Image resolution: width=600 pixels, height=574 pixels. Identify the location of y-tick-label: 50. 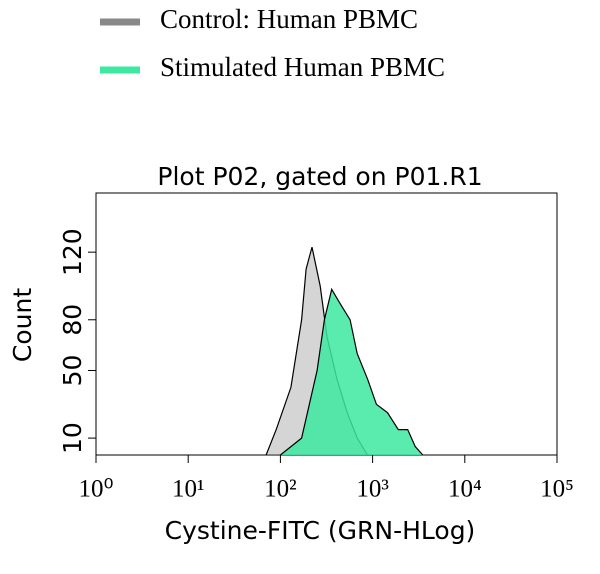
(72, 371).